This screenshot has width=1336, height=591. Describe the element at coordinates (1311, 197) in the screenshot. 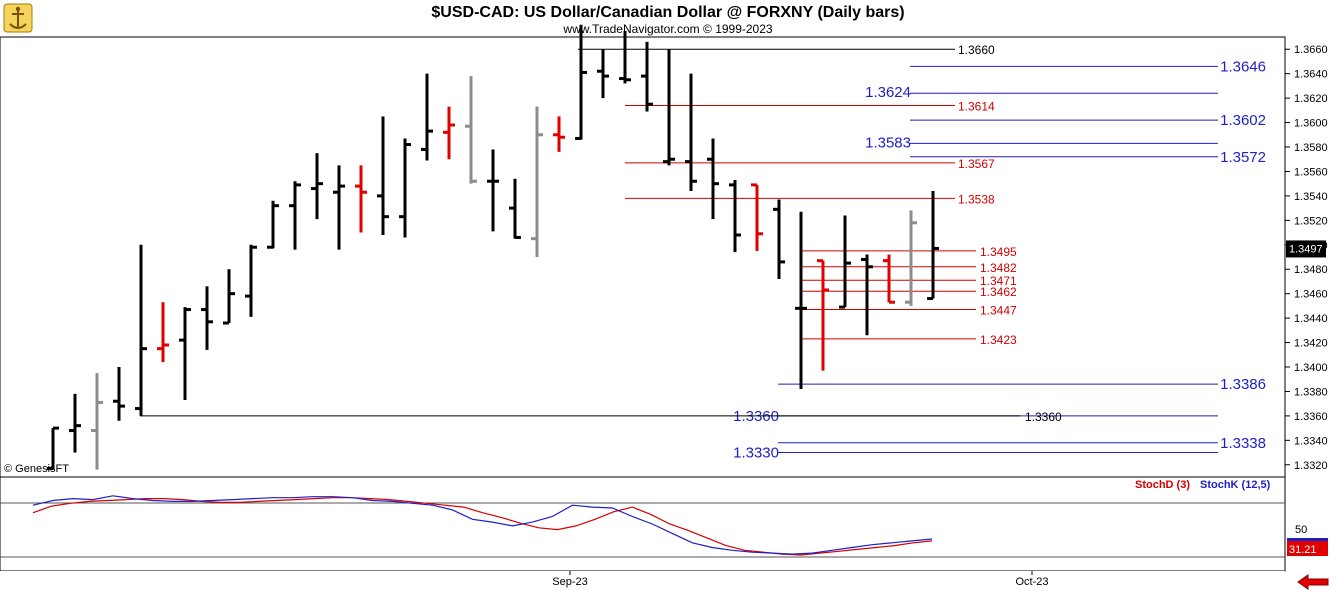

I see `price-tick-label: 1.3540` at that location.